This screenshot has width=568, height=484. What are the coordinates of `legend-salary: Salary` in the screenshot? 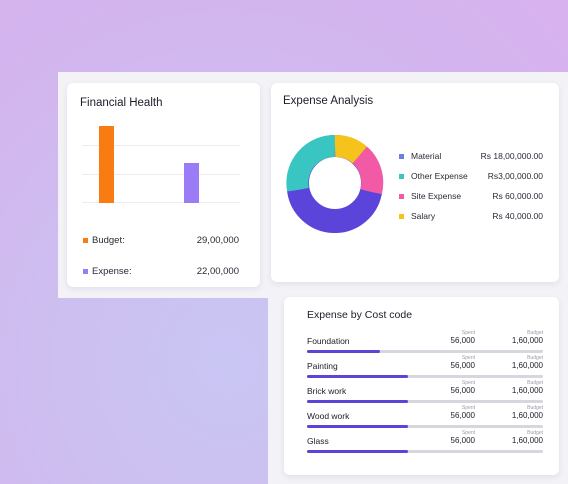 It's located at (417, 216).